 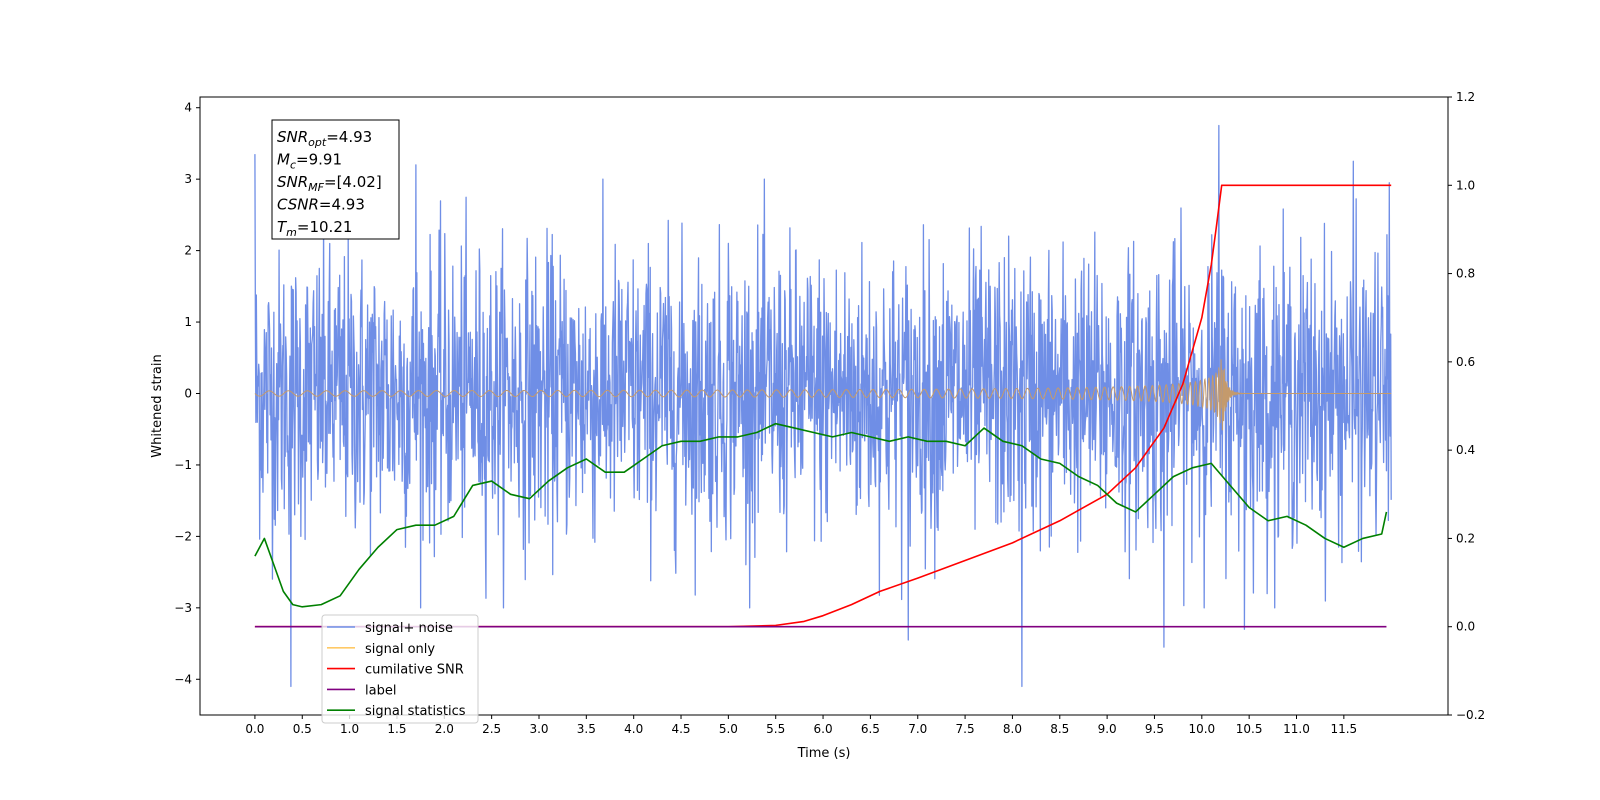 What do you see at coordinates (319, 160) in the screenshot?
I see `annotation-value: =9.91` at bounding box center [319, 160].